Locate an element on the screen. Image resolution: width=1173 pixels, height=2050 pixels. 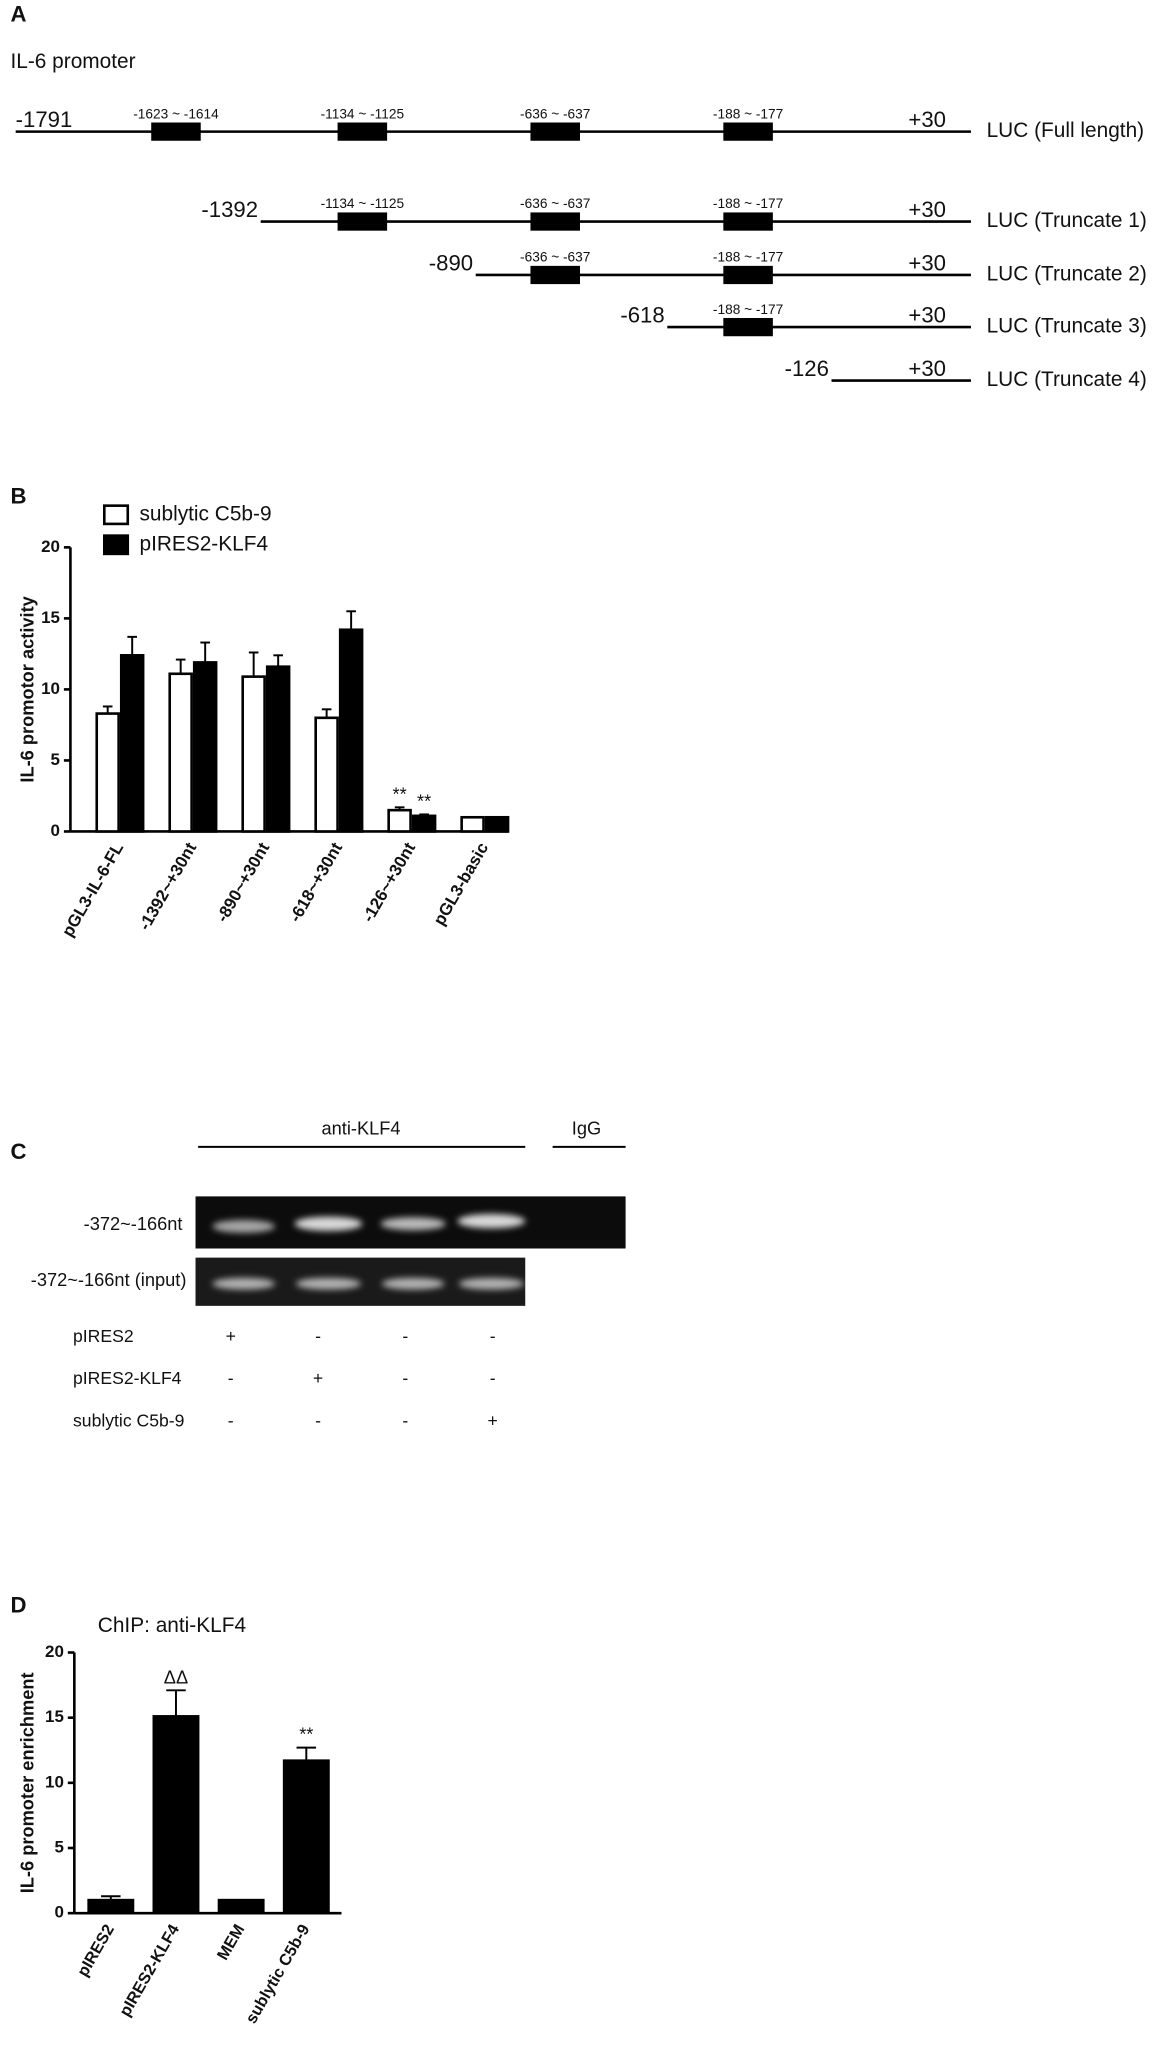
y-axis-label: IL-6 promotor activity is located at coordinates (27, 688).